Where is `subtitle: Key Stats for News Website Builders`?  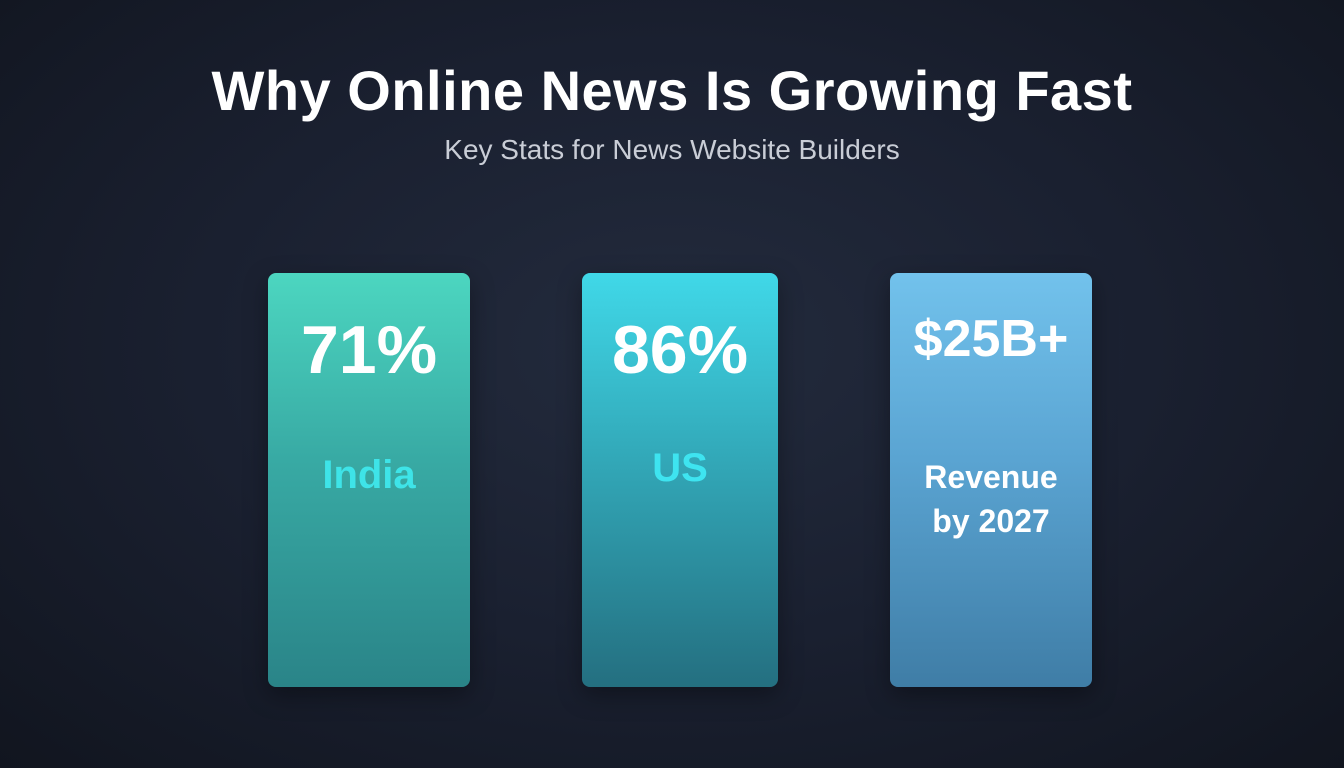 subtitle: Key Stats for News Website Builders is located at coordinates (672, 149).